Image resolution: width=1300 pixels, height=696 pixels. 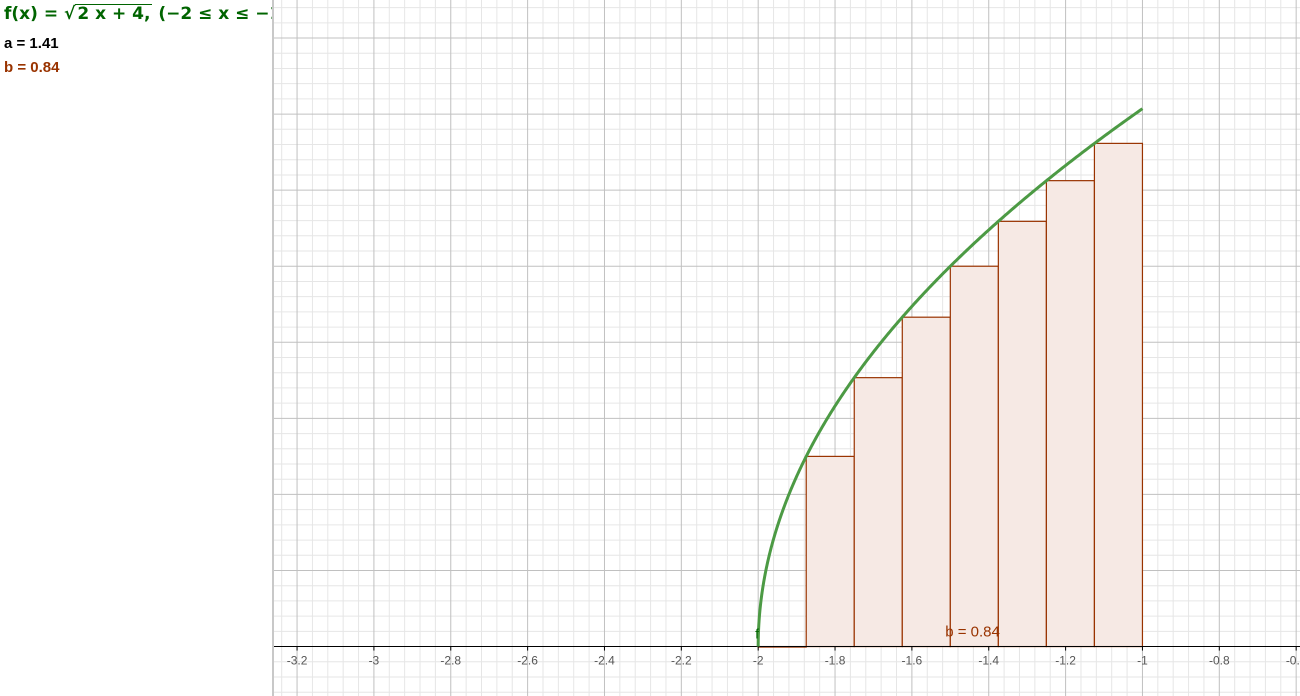 I want to click on sqrt-expression: √ 2 x + 4,, so click(x=108, y=14).